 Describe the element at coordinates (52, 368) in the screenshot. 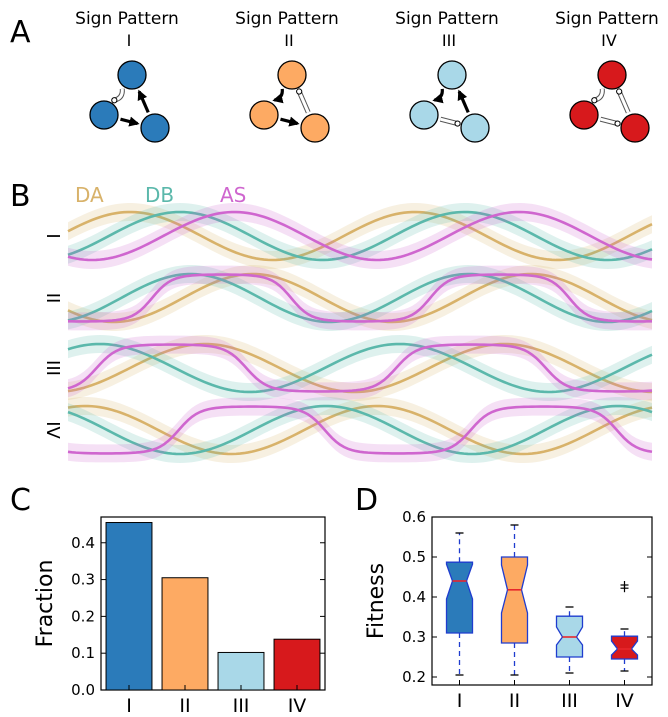

I see `row-label-3: III` at that location.